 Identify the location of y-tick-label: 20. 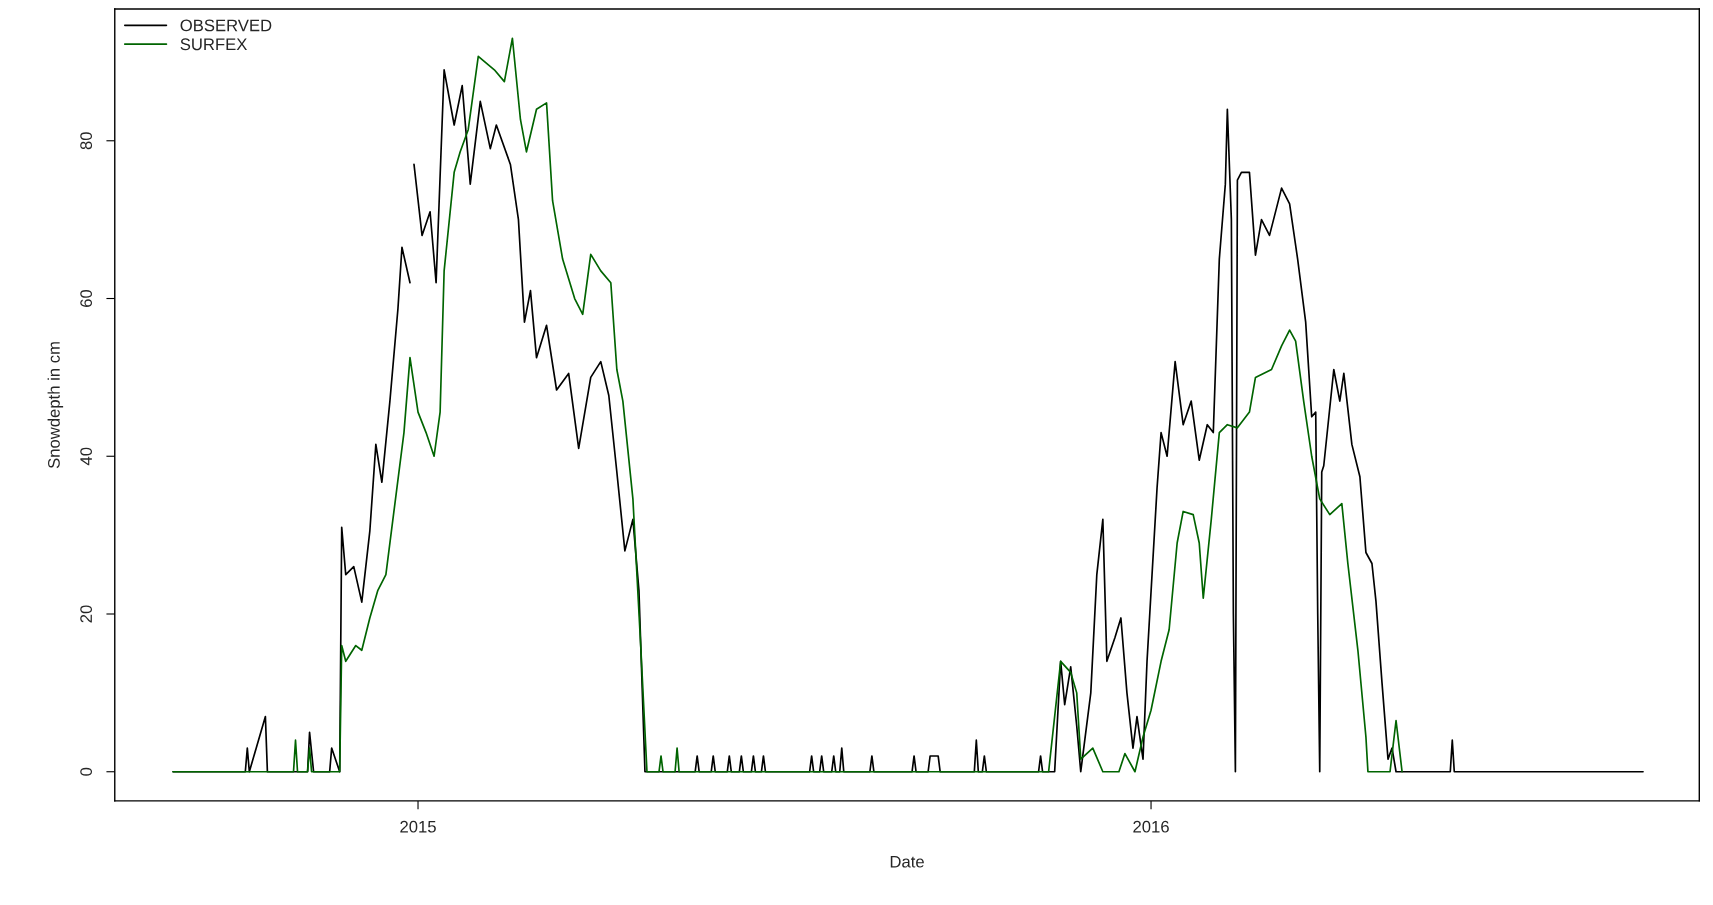
(86, 614).